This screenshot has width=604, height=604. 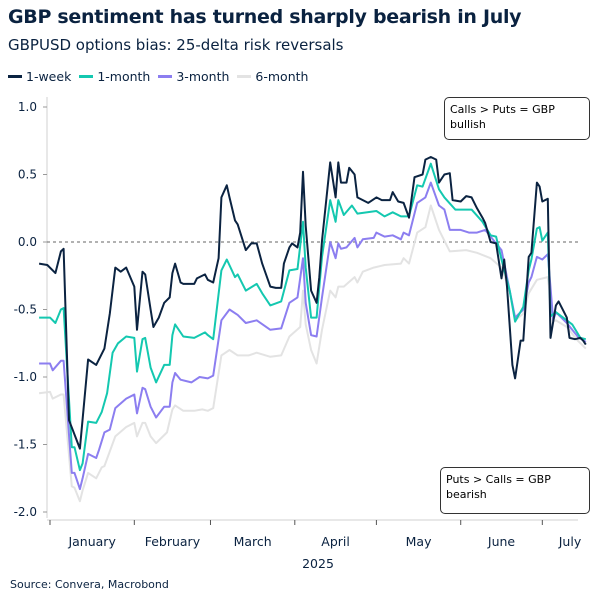 What do you see at coordinates (27, 242) in the screenshot?
I see `y-tick-label: 0.0` at bounding box center [27, 242].